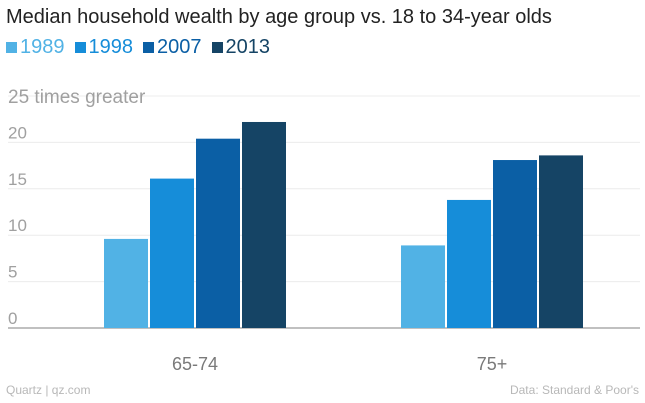 This screenshot has height=403, width=645. I want to click on legend-item-2013: 2013, so click(241, 47).